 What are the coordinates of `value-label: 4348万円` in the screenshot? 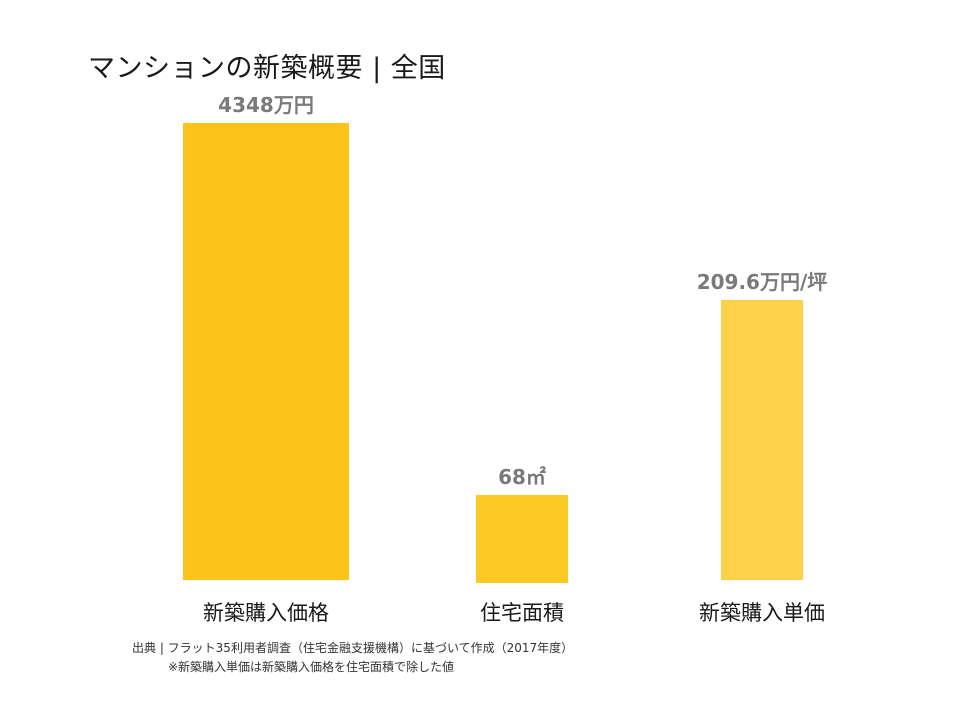 It's located at (266, 105).